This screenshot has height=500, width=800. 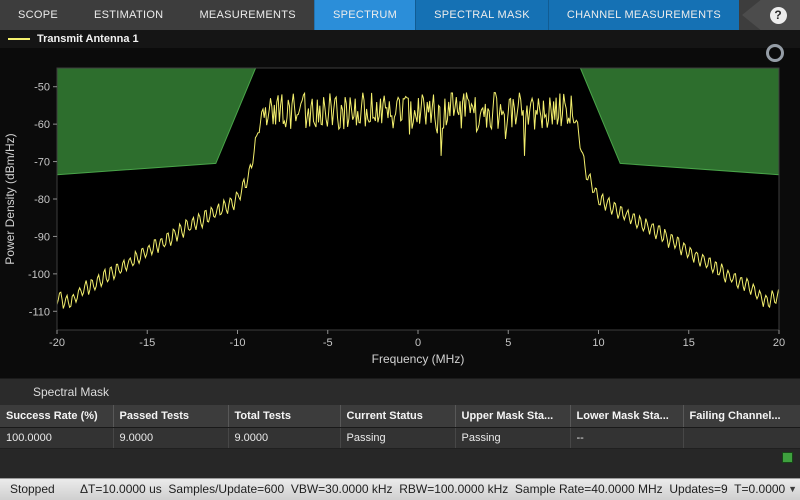 What do you see at coordinates (42, 125) in the screenshot?
I see `y-tick-label: -60` at bounding box center [42, 125].